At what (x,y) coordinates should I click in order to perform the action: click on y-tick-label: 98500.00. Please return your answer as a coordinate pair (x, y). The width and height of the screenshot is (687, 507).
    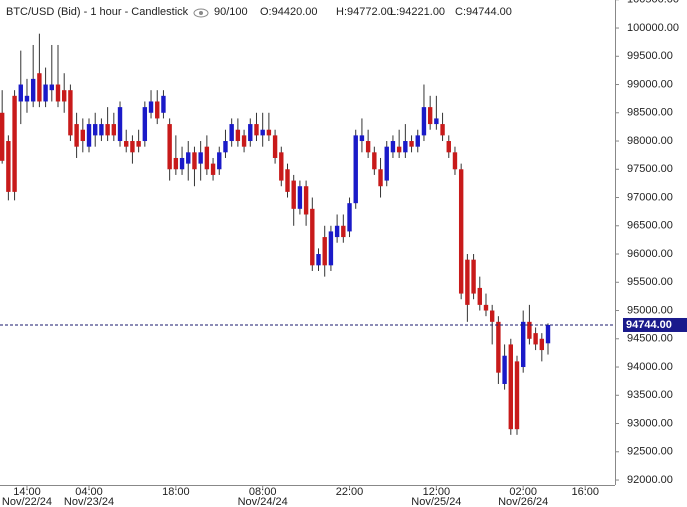
    Looking at the image, I should click on (650, 113).